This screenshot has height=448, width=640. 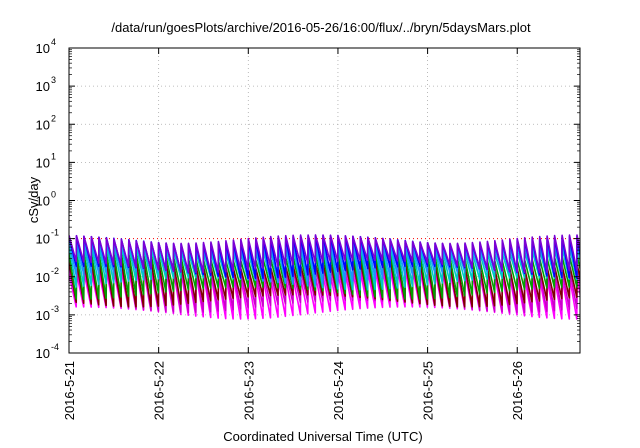 I want to click on y-tick-label-exponent: -2, so click(x=55, y=271).